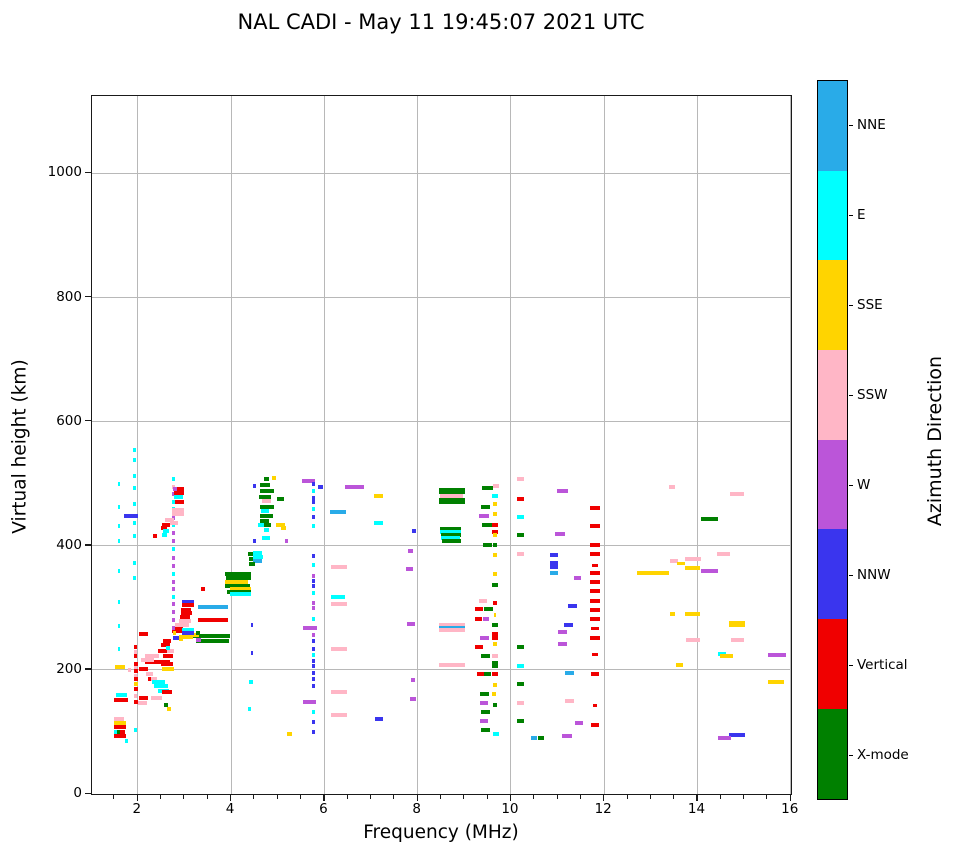 This screenshot has width=958, height=857. Describe the element at coordinates (872, 395) in the screenshot. I see `colorbar-label-SSW: SSW` at that location.